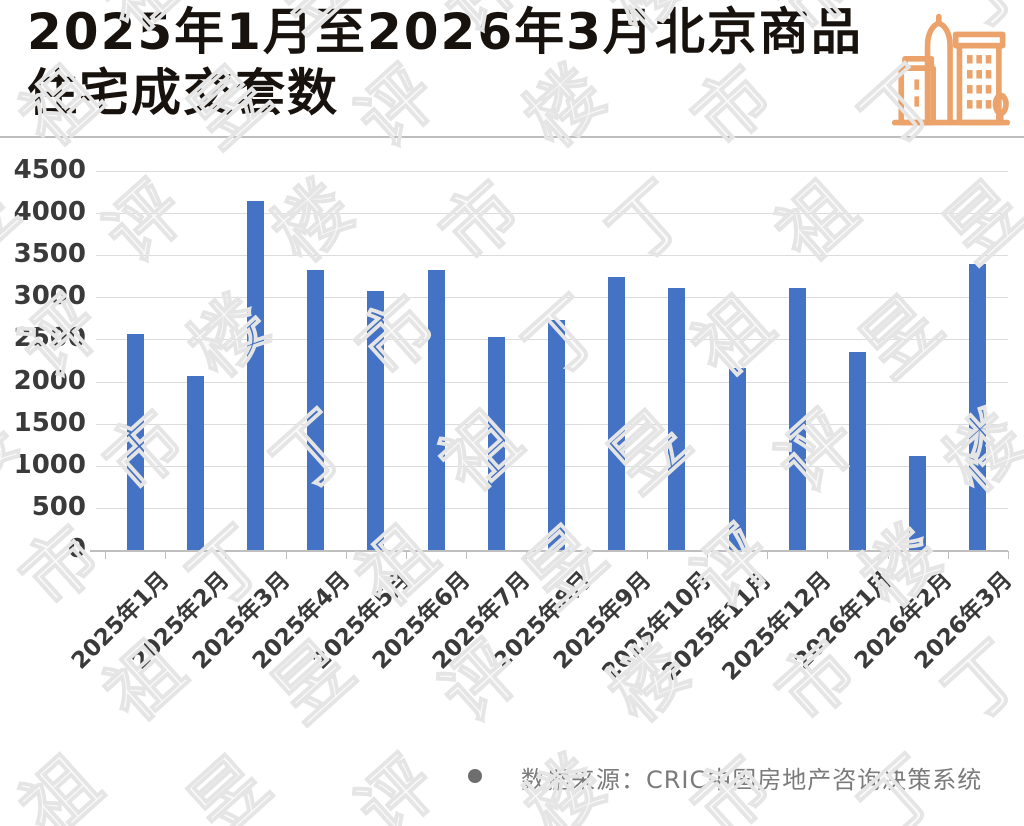 The width and height of the screenshot is (1024, 826). I want to click on y-axis-tick-label: 2500, so click(49, 338).